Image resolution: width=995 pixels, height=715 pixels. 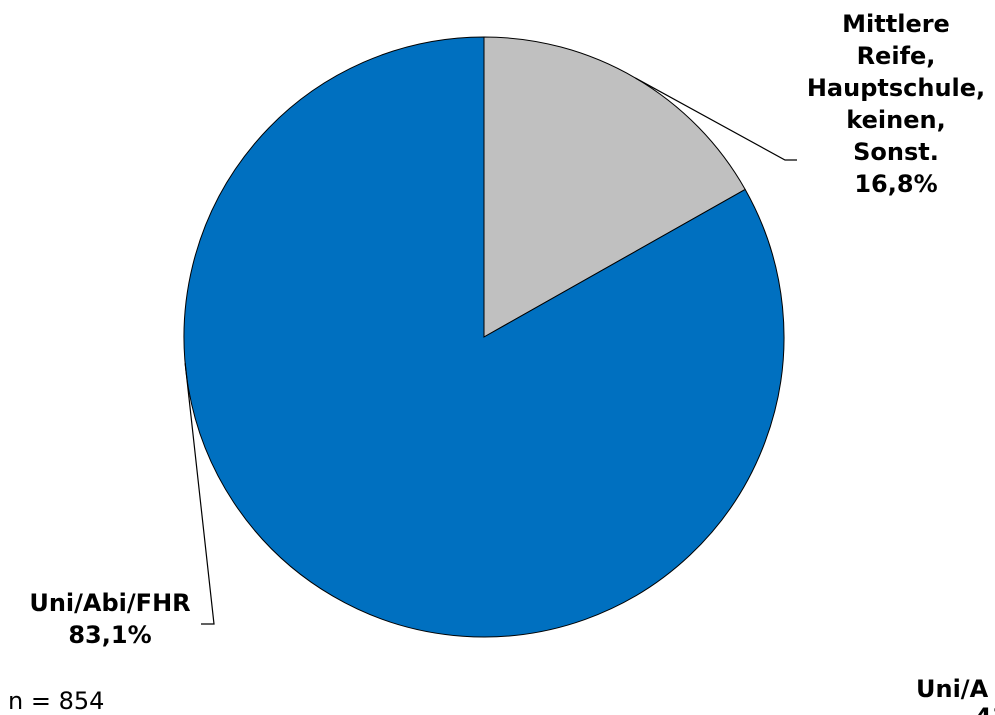 I want to click on clipped-label-line-1: Uni/A, so click(x=952, y=689).